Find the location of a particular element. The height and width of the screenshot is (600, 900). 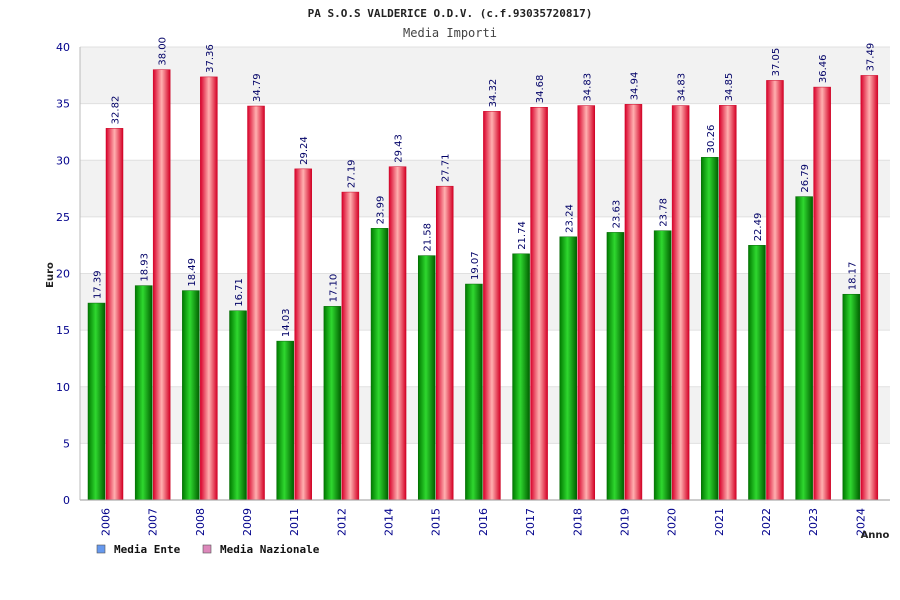

y-tick-label: 35 is located at coordinates (63, 104).